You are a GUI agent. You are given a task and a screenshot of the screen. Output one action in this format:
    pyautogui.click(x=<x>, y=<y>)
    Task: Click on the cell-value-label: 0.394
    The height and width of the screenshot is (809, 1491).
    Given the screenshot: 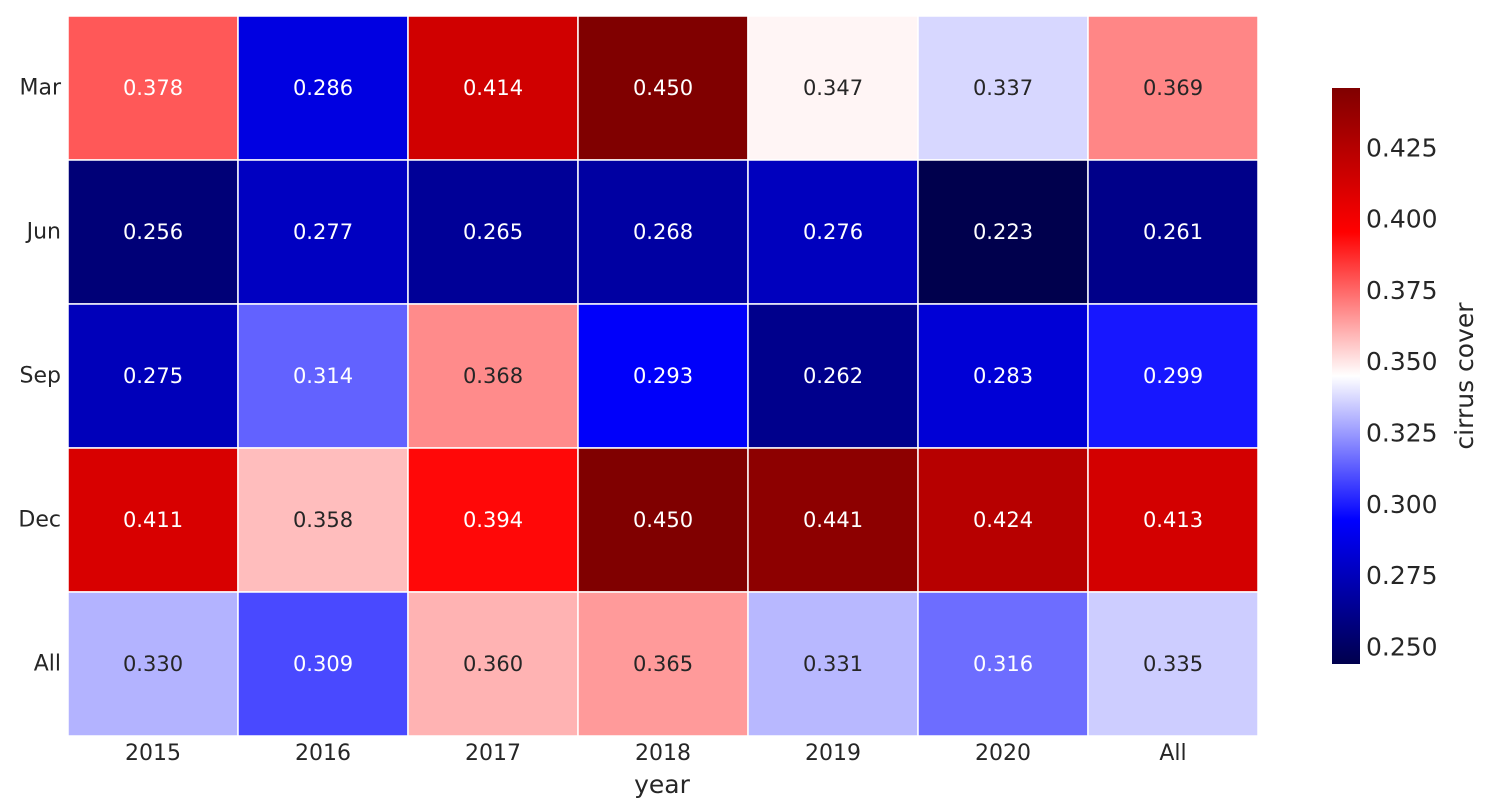 What is the action you would take?
    pyautogui.click(x=493, y=520)
    